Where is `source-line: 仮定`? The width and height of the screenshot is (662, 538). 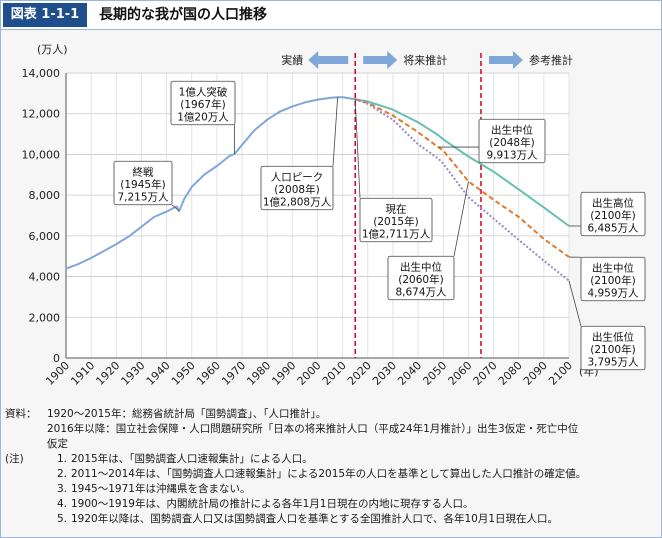
source-line: 仮定 is located at coordinates (57, 444).